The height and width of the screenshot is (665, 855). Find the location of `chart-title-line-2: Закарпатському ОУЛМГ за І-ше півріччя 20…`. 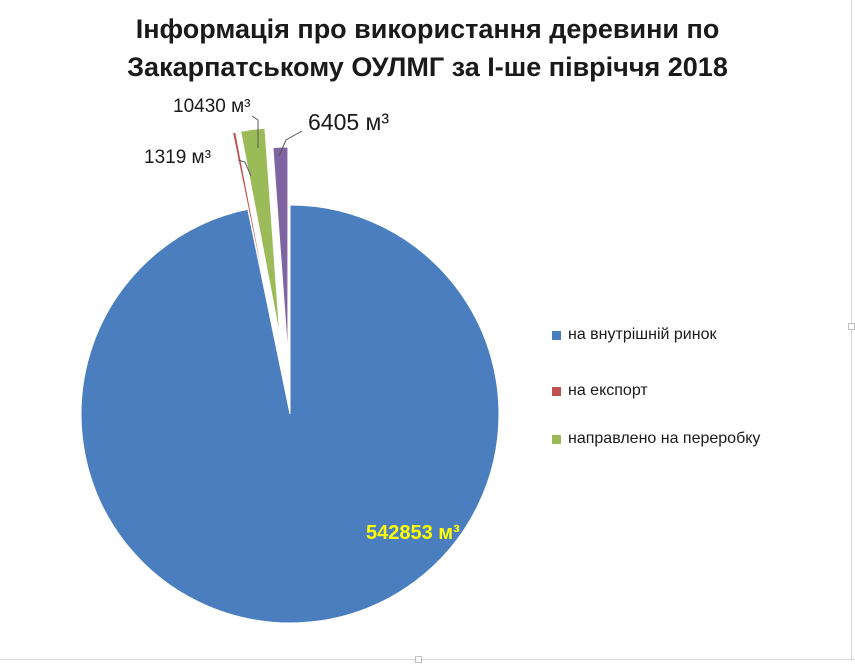

chart-title-line-2: Закарпатському ОУЛМГ за І-ше півріччя 20… is located at coordinates (427, 67).